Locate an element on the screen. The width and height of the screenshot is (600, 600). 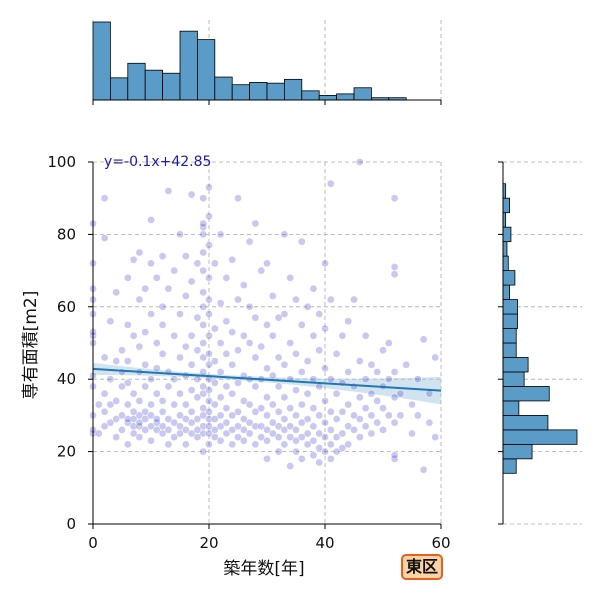
x-tick-label: 20 is located at coordinates (208, 543).